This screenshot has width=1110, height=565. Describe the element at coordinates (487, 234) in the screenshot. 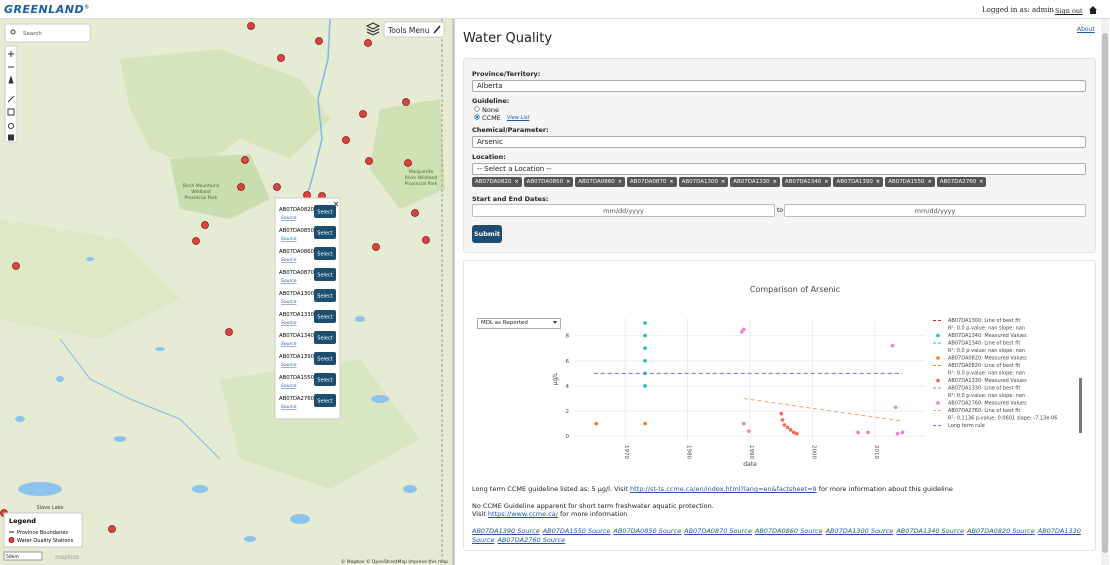

I see `submit-button: Submit` at that location.